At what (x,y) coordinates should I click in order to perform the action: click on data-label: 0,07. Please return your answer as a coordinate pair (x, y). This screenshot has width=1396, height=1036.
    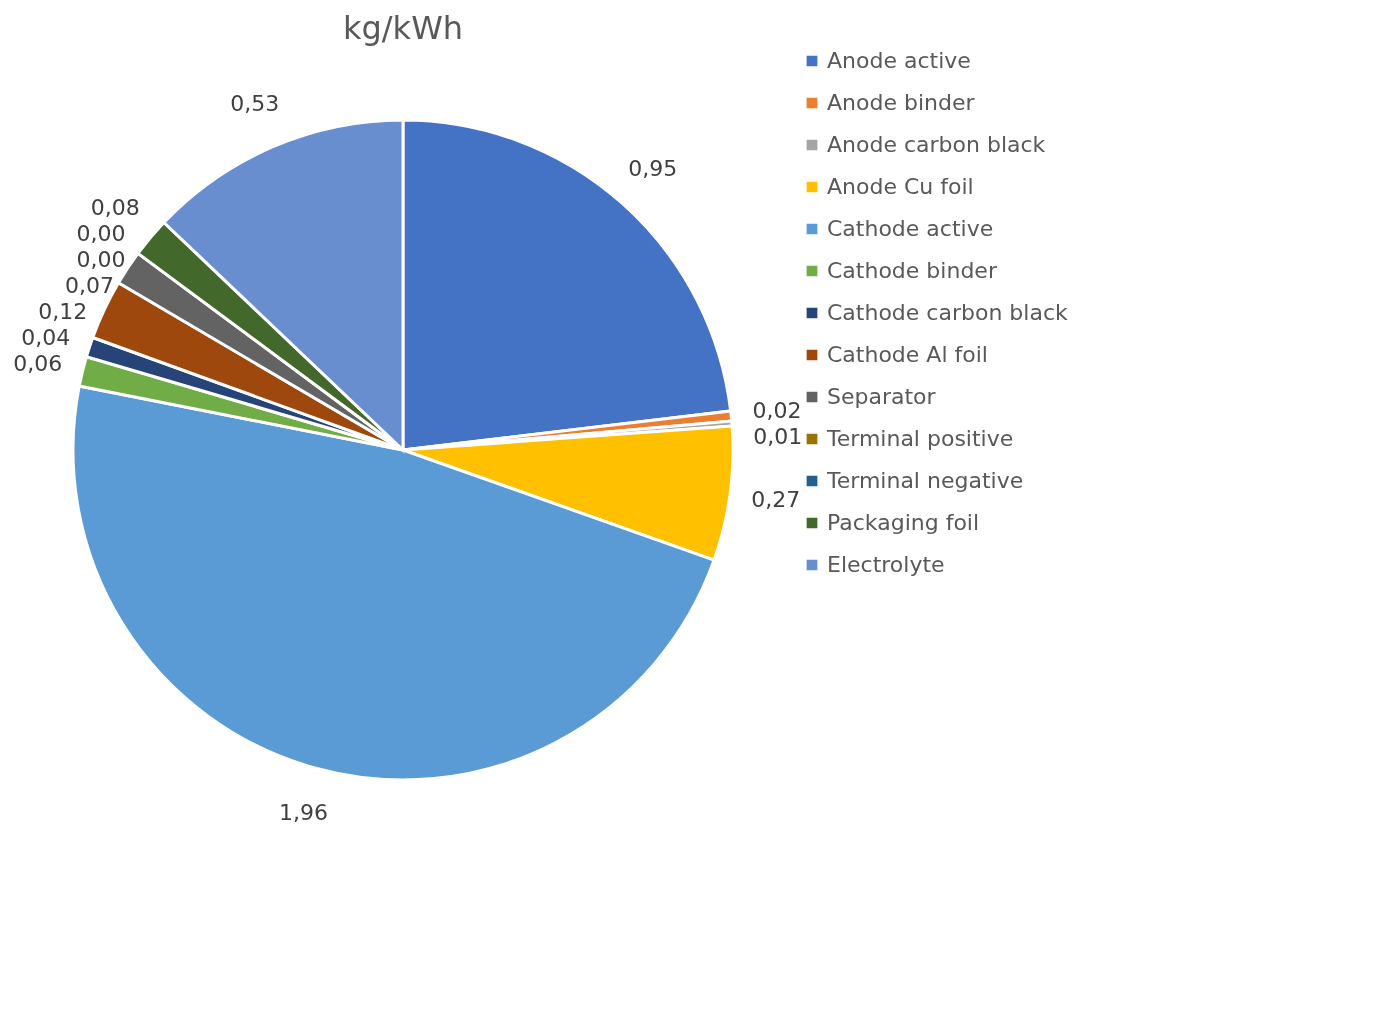
    Looking at the image, I should click on (89, 285).